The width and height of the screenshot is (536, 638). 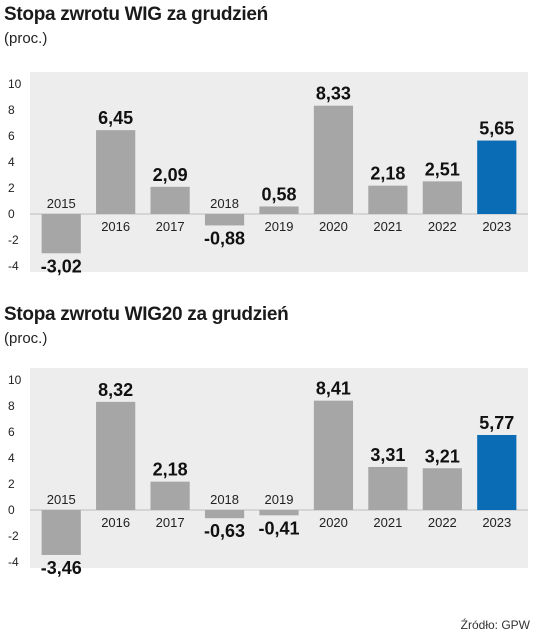 I want to click on chart-1-value-label-2021: 2,18, so click(x=387, y=174).